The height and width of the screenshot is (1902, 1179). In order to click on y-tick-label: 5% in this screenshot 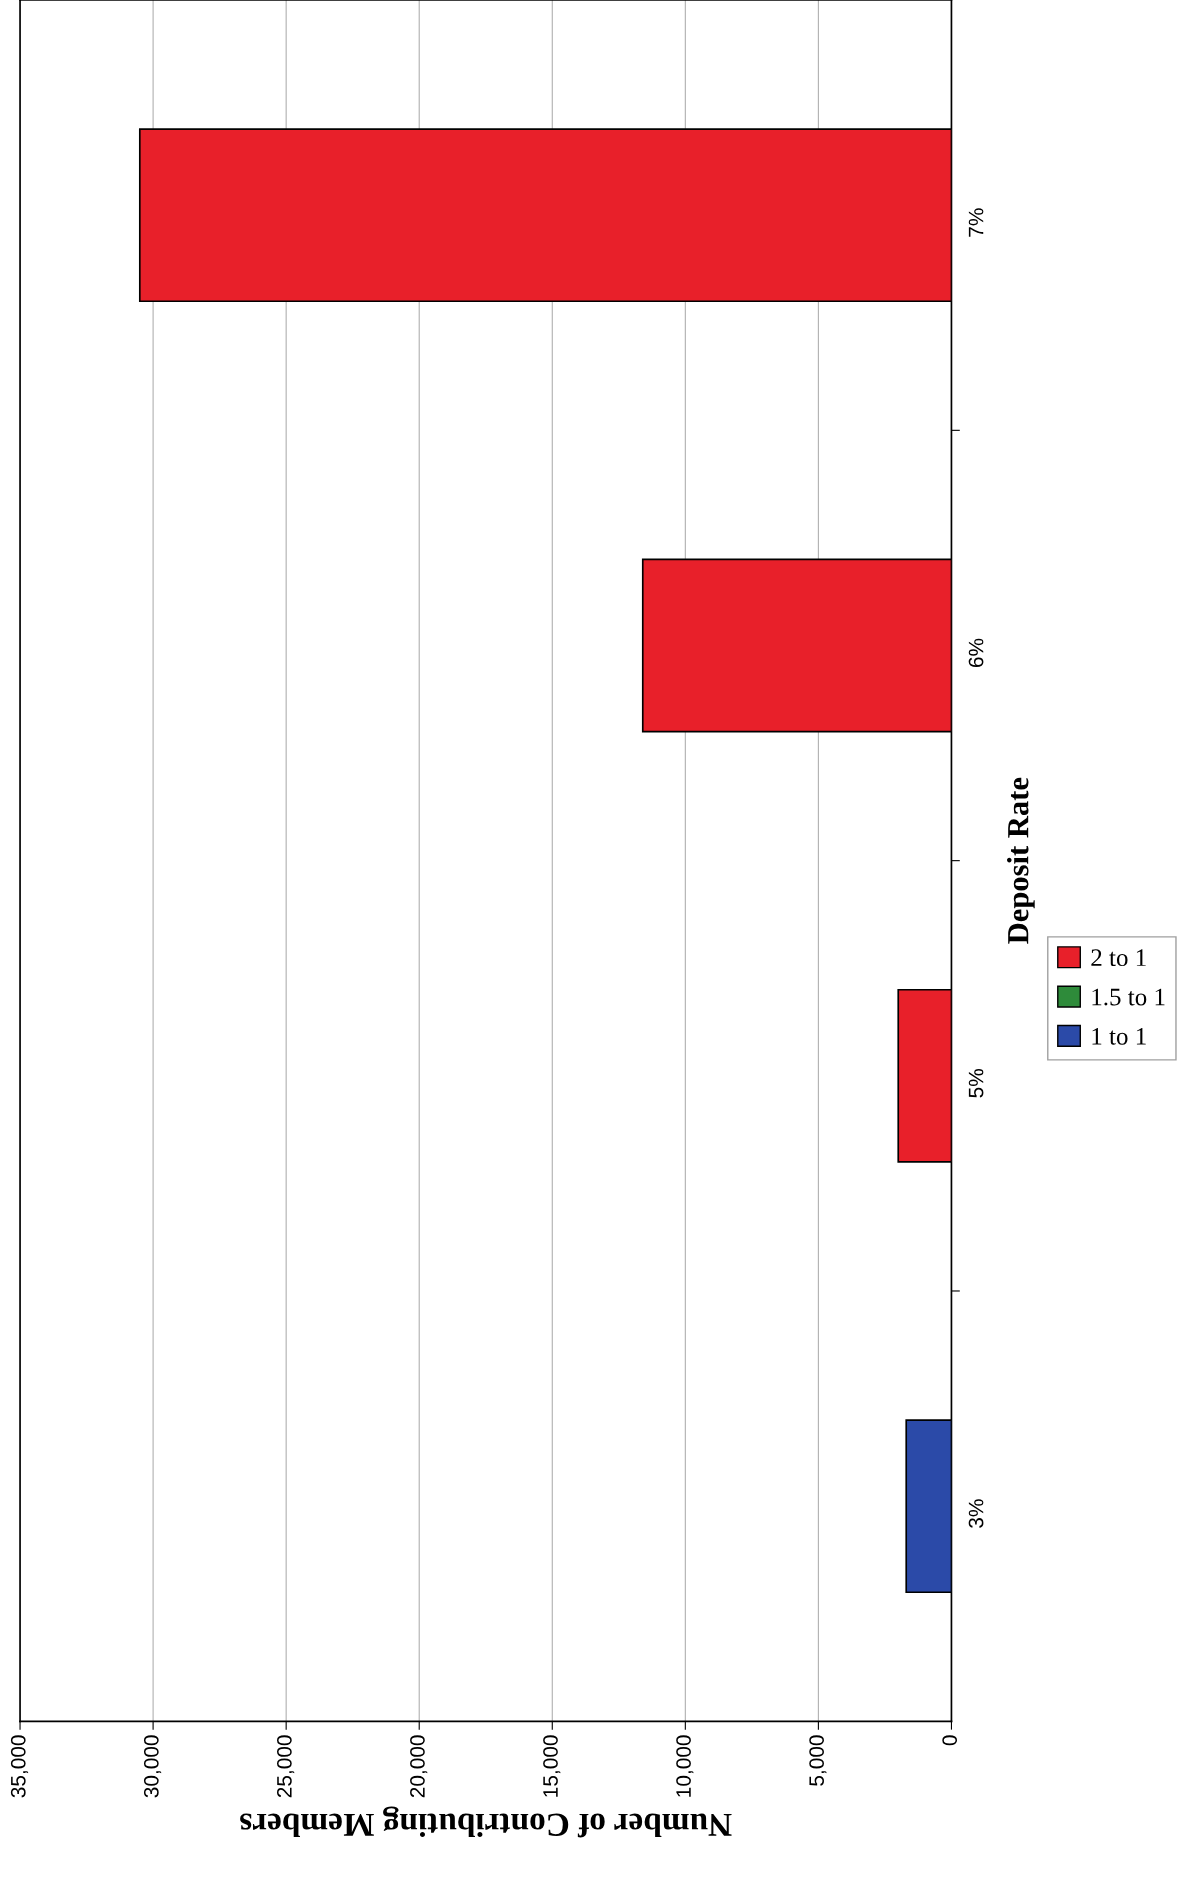, I will do `click(976, 1083)`.